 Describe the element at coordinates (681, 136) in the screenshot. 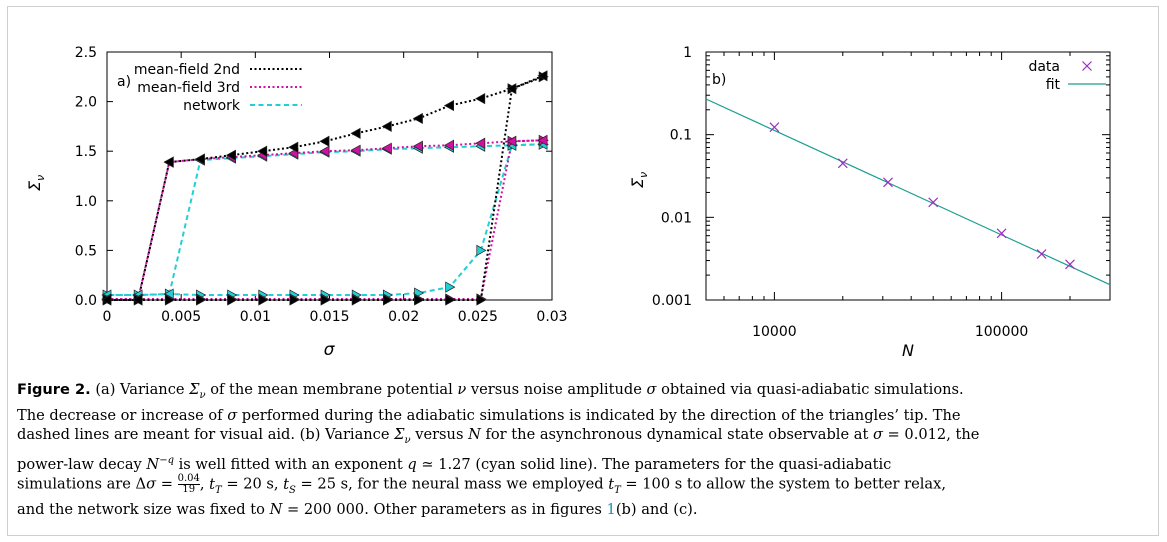

I see `chart-b-ytick-label: 0.1` at that location.